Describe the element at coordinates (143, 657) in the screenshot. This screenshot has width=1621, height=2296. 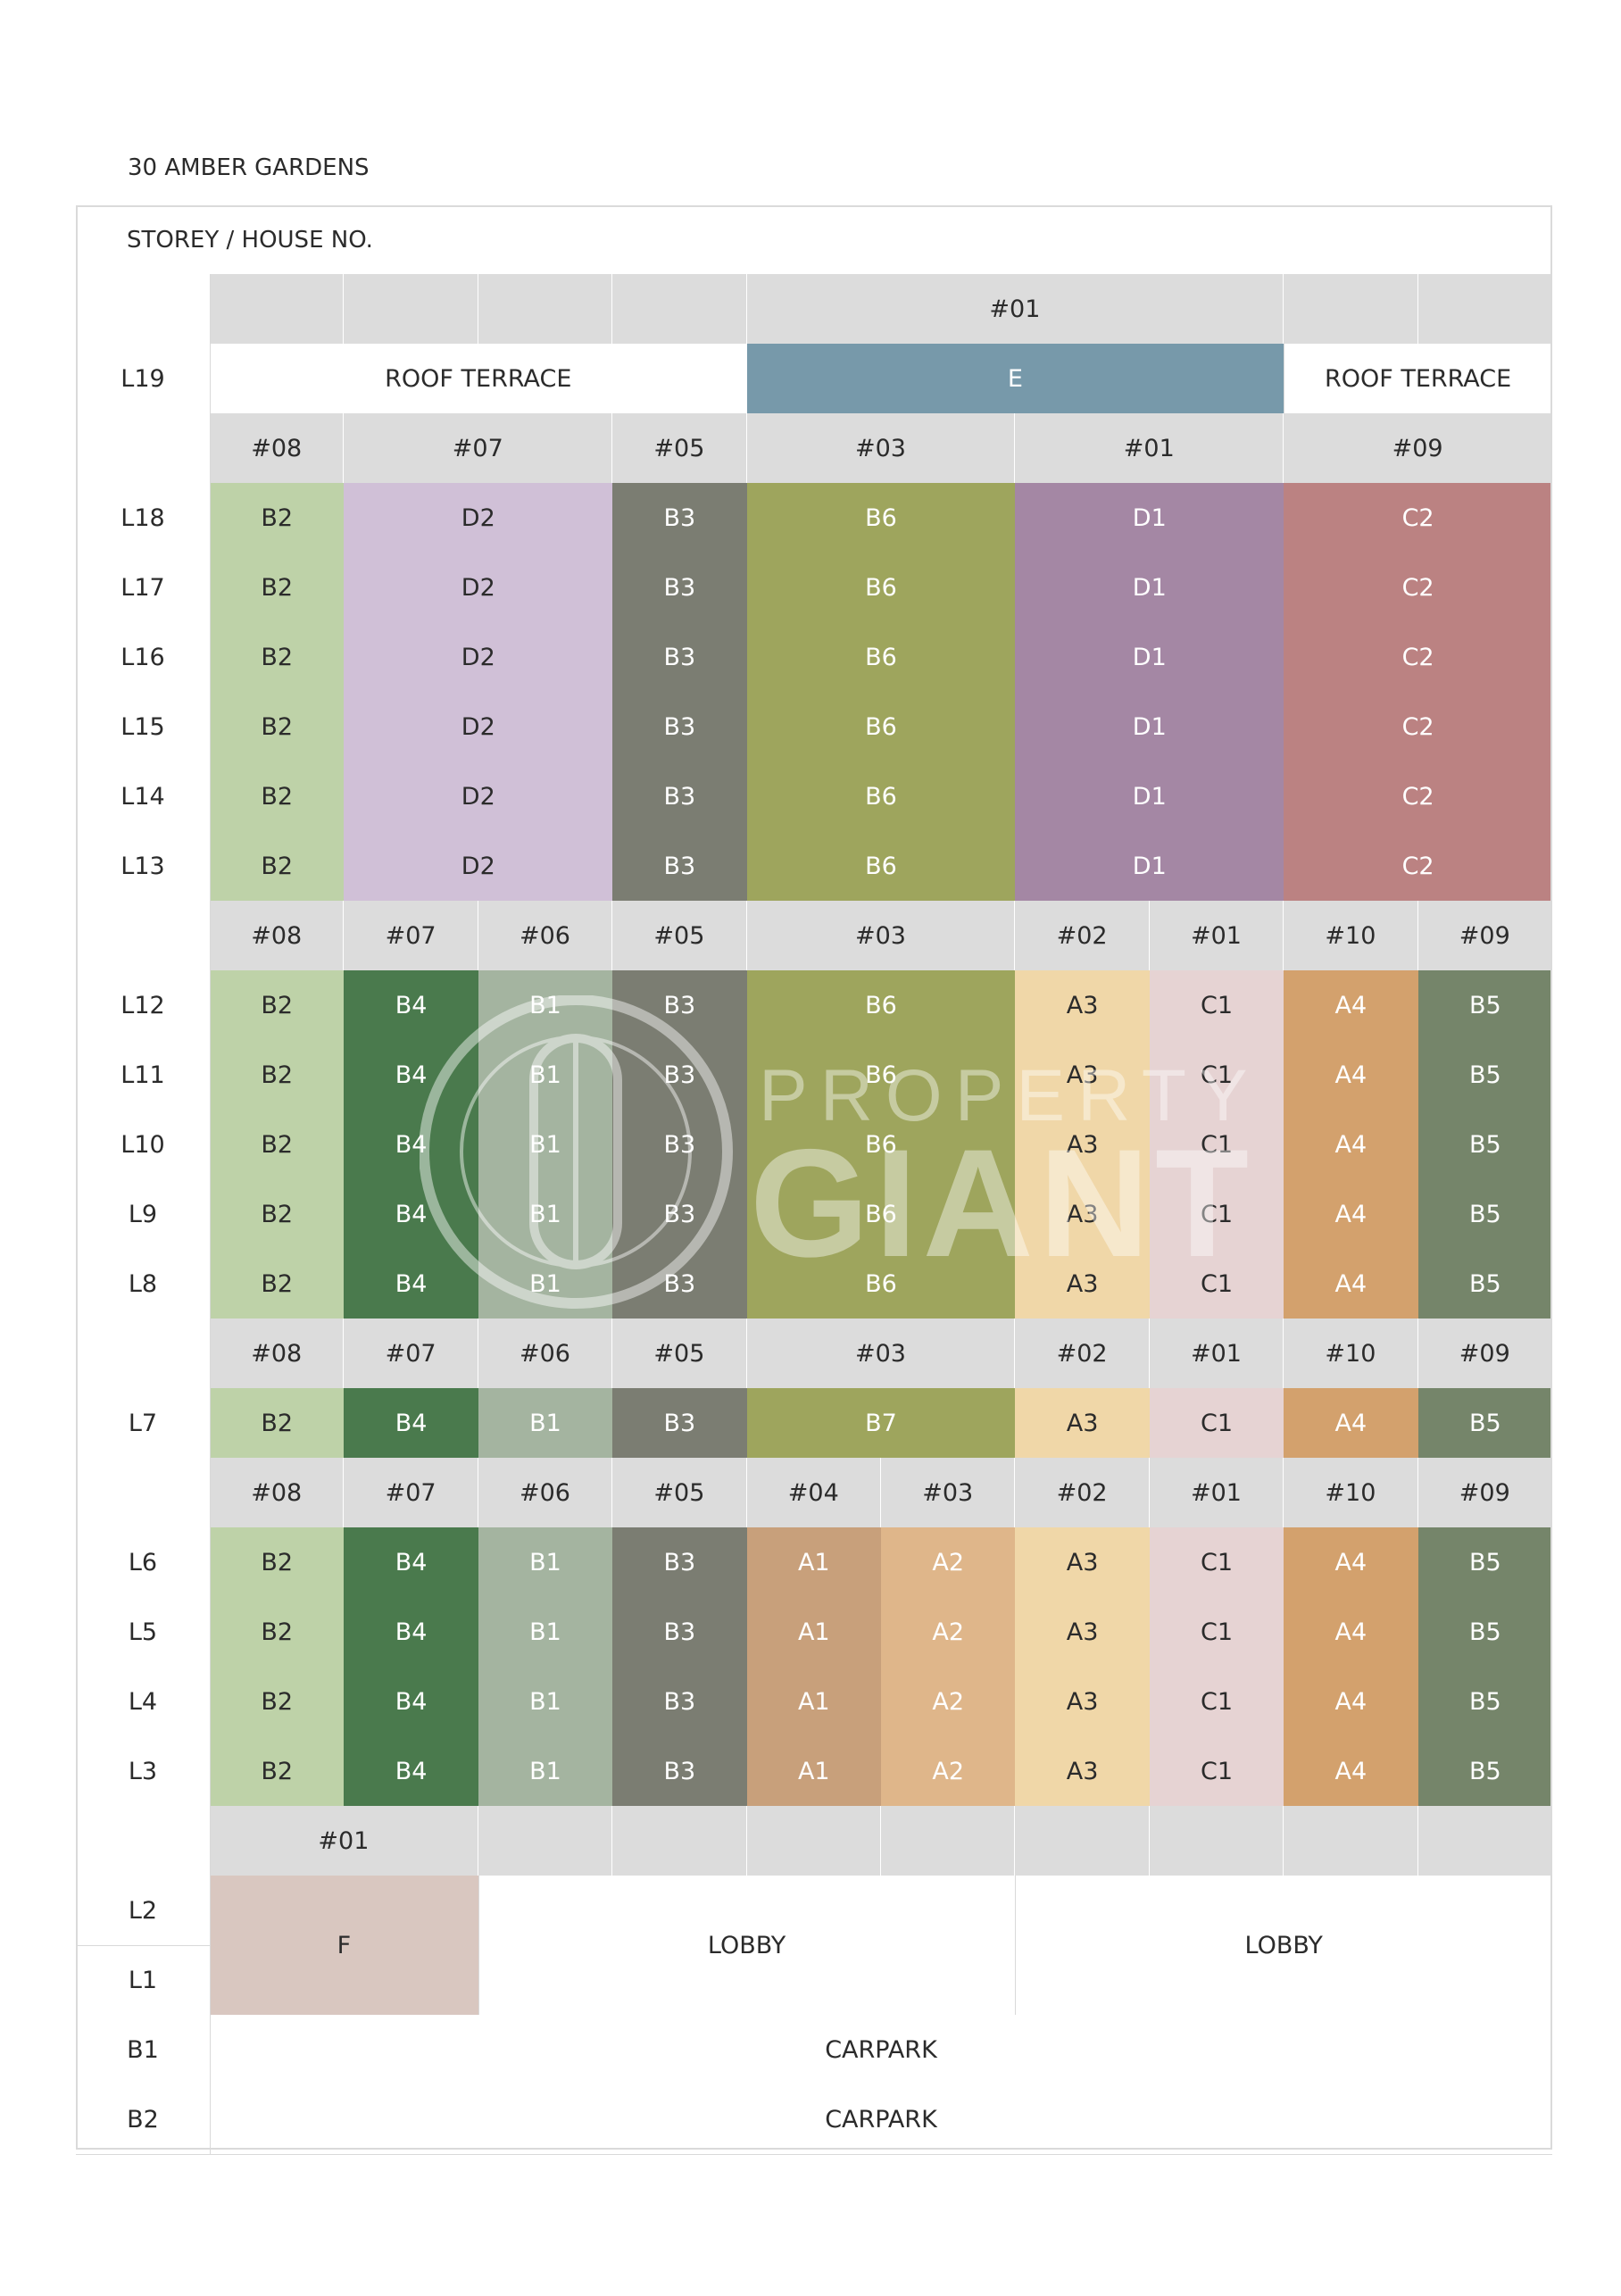
I see `storey-label-l16: L16` at that location.